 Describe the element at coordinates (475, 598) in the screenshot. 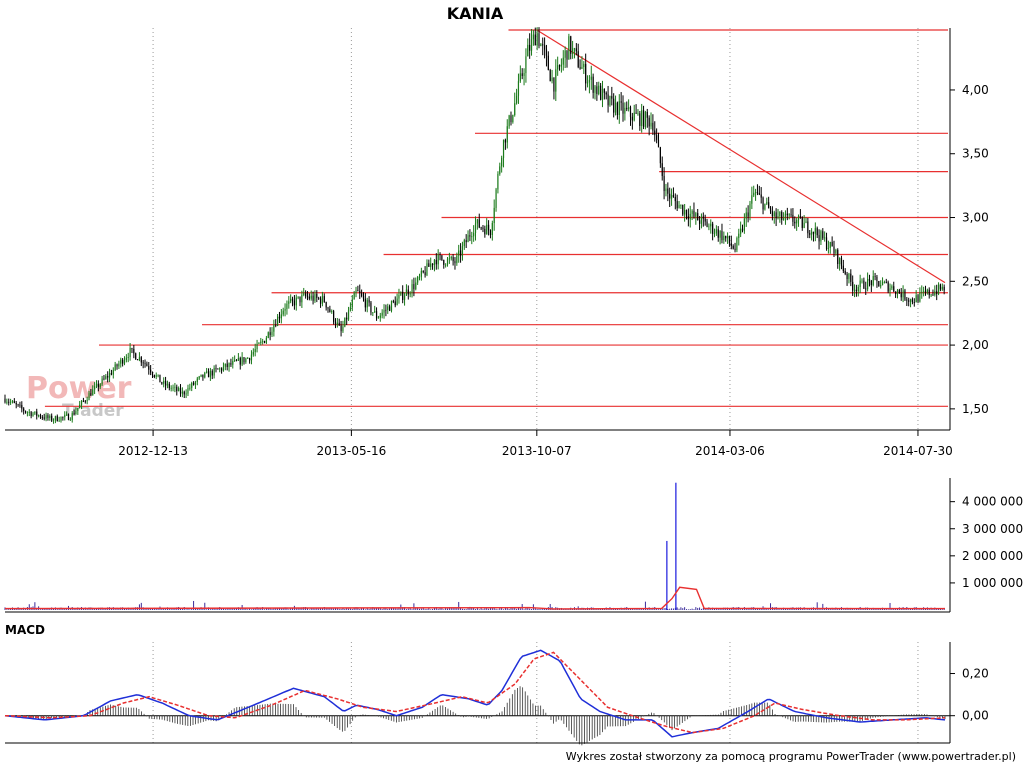

I see `volume-moving-average` at that location.